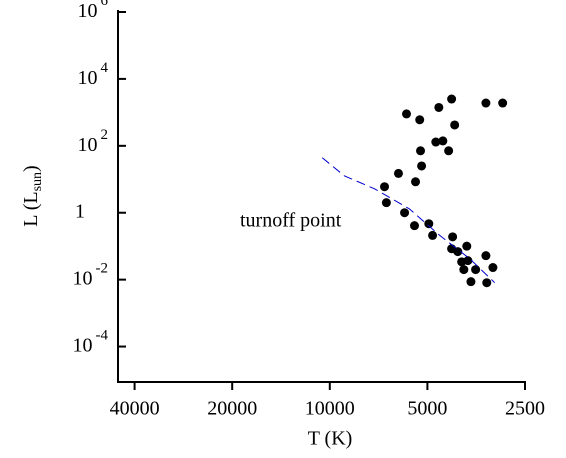  Describe the element at coordinates (31, 168) in the screenshot. I see `y-label-suffix: )` at that location.